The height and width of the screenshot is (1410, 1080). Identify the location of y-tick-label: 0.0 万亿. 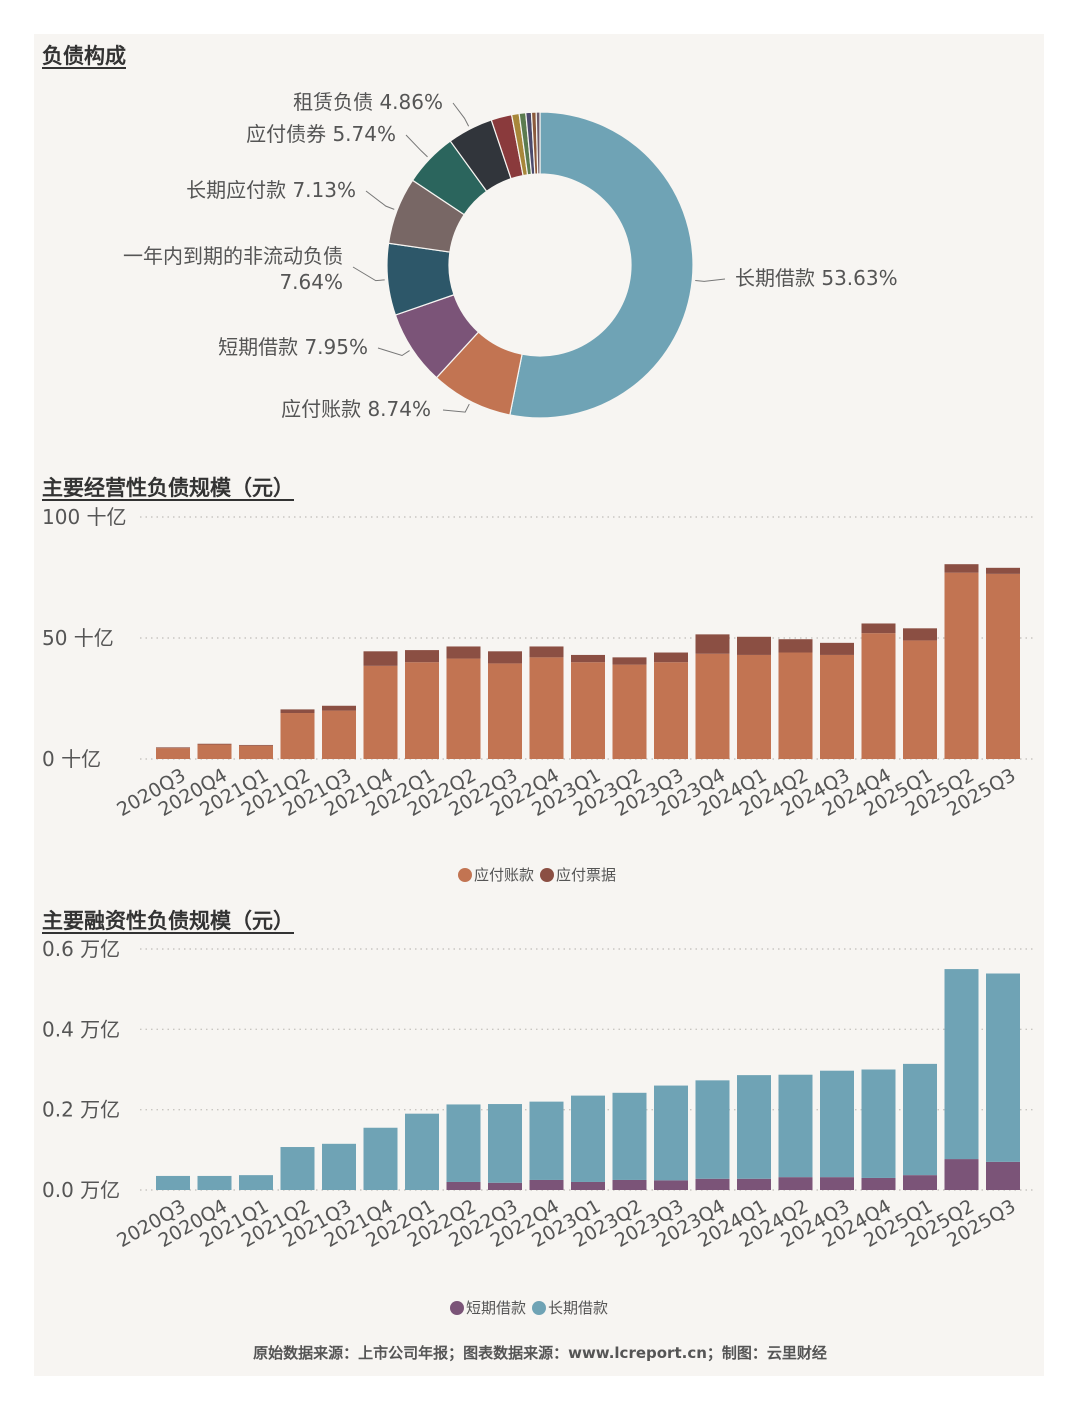
(81, 1190).